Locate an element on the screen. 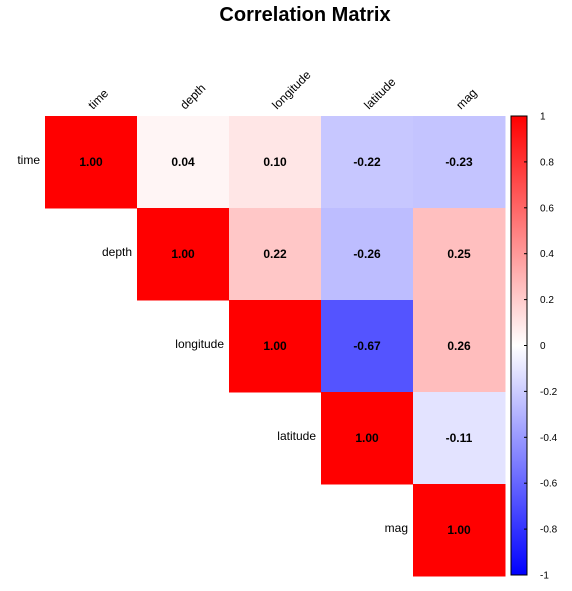 Image resolution: width=572 pixels, height=591 pixels. heatmap-cell-longitude-longitude is located at coordinates (275, 346).